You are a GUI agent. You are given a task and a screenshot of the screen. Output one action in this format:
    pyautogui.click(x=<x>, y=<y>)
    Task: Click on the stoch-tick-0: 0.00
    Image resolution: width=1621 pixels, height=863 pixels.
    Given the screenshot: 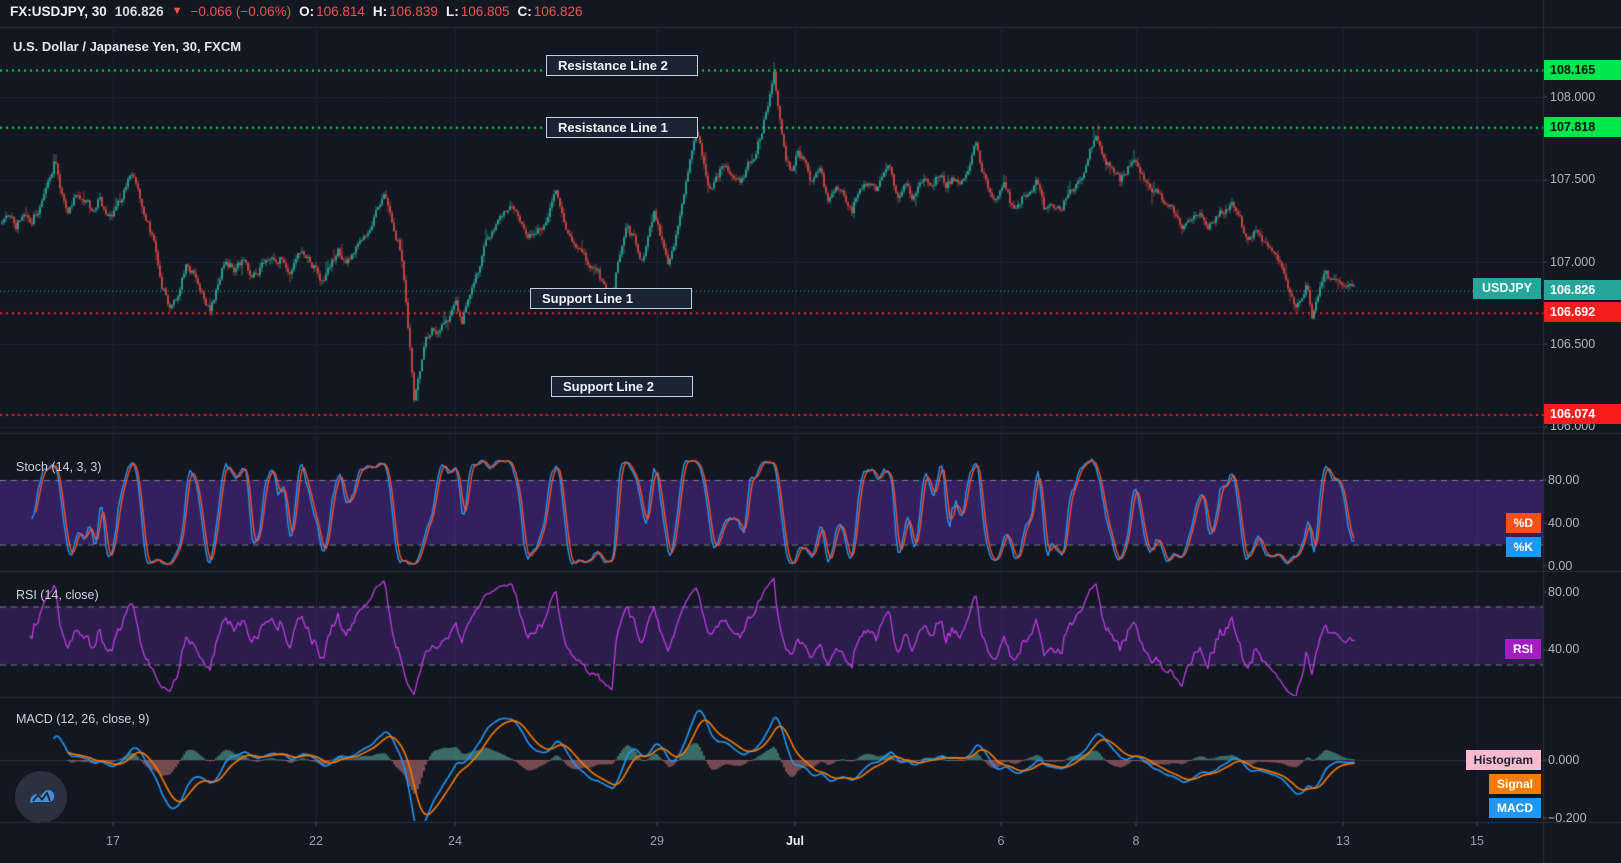 What is the action you would take?
    pyautogui.click(x=1560, y=566)
    